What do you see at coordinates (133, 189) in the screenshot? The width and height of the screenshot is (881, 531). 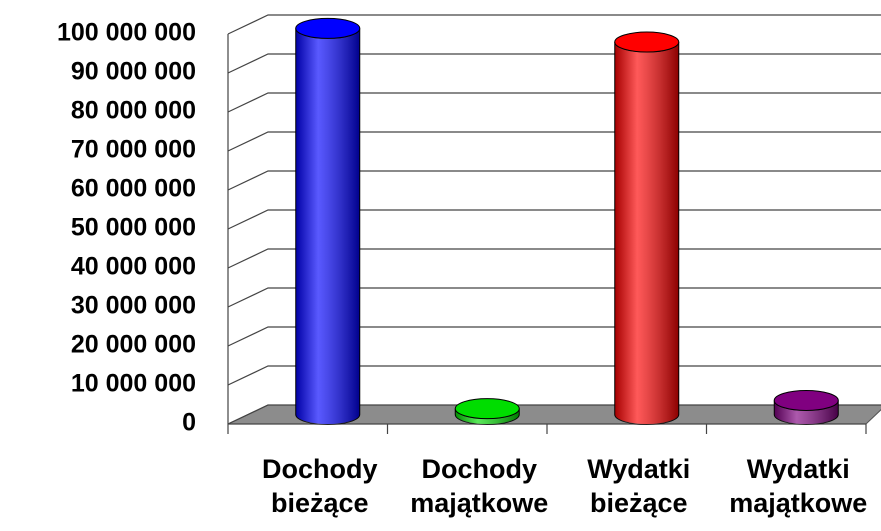 I see `y-tick-label: 60 000 000` at bounding box center [133, 189].